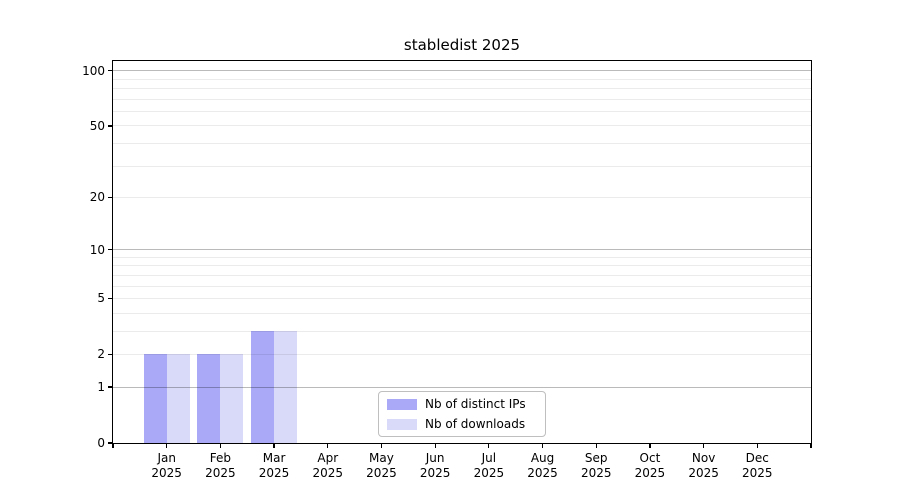 This screenshot has width=900, height=500. What do you see at coordinates (381, 458) in the screenshot?
I see `x-tick-month: May` at bounding box center [381, 458].